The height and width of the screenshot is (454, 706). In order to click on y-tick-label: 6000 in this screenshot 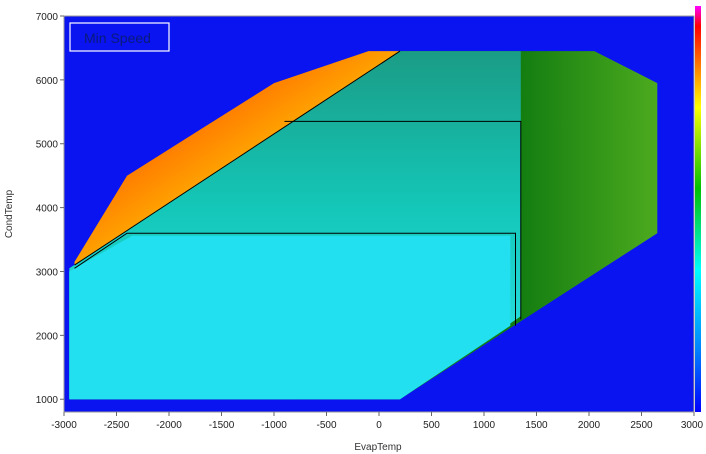, I will do `click(47, 81)`.